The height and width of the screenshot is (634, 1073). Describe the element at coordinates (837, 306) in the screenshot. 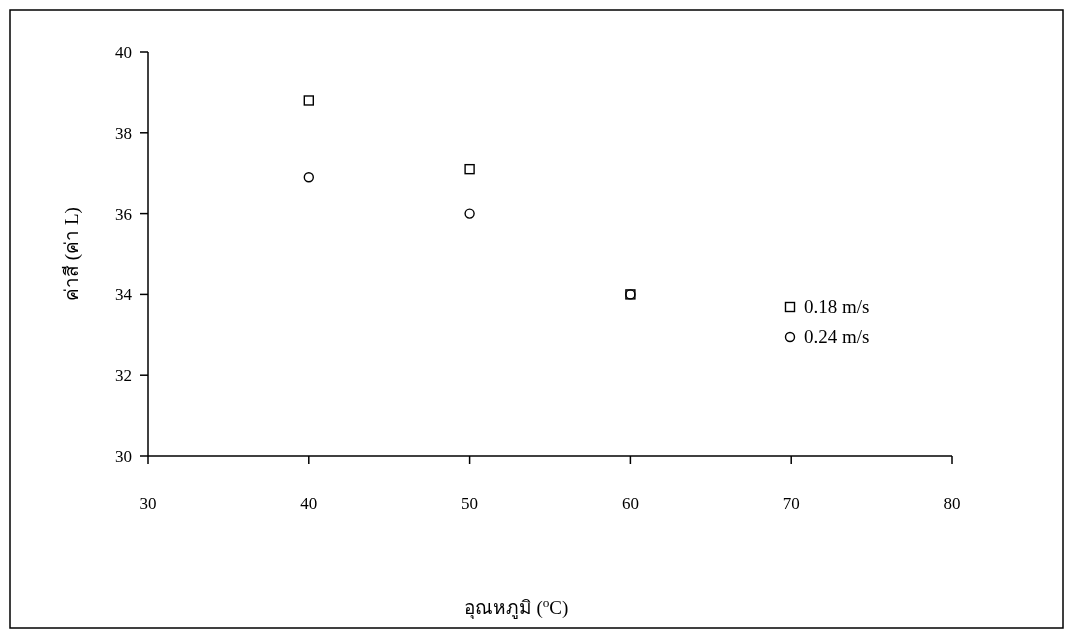

I see `legend-label: 0.18 m/s` at that location.